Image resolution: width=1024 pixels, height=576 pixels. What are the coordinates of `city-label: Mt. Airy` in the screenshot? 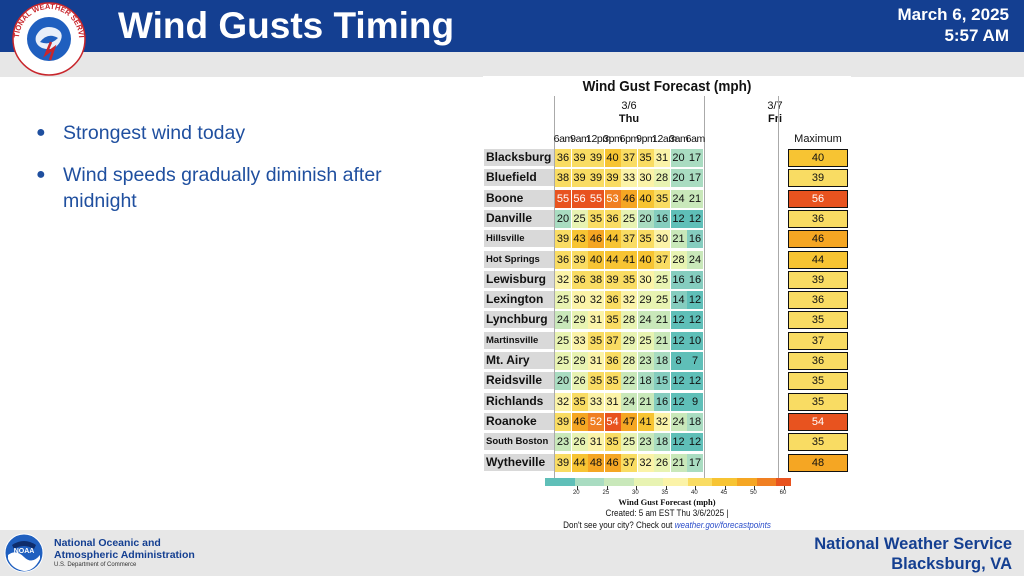 It's located at (519, 360).